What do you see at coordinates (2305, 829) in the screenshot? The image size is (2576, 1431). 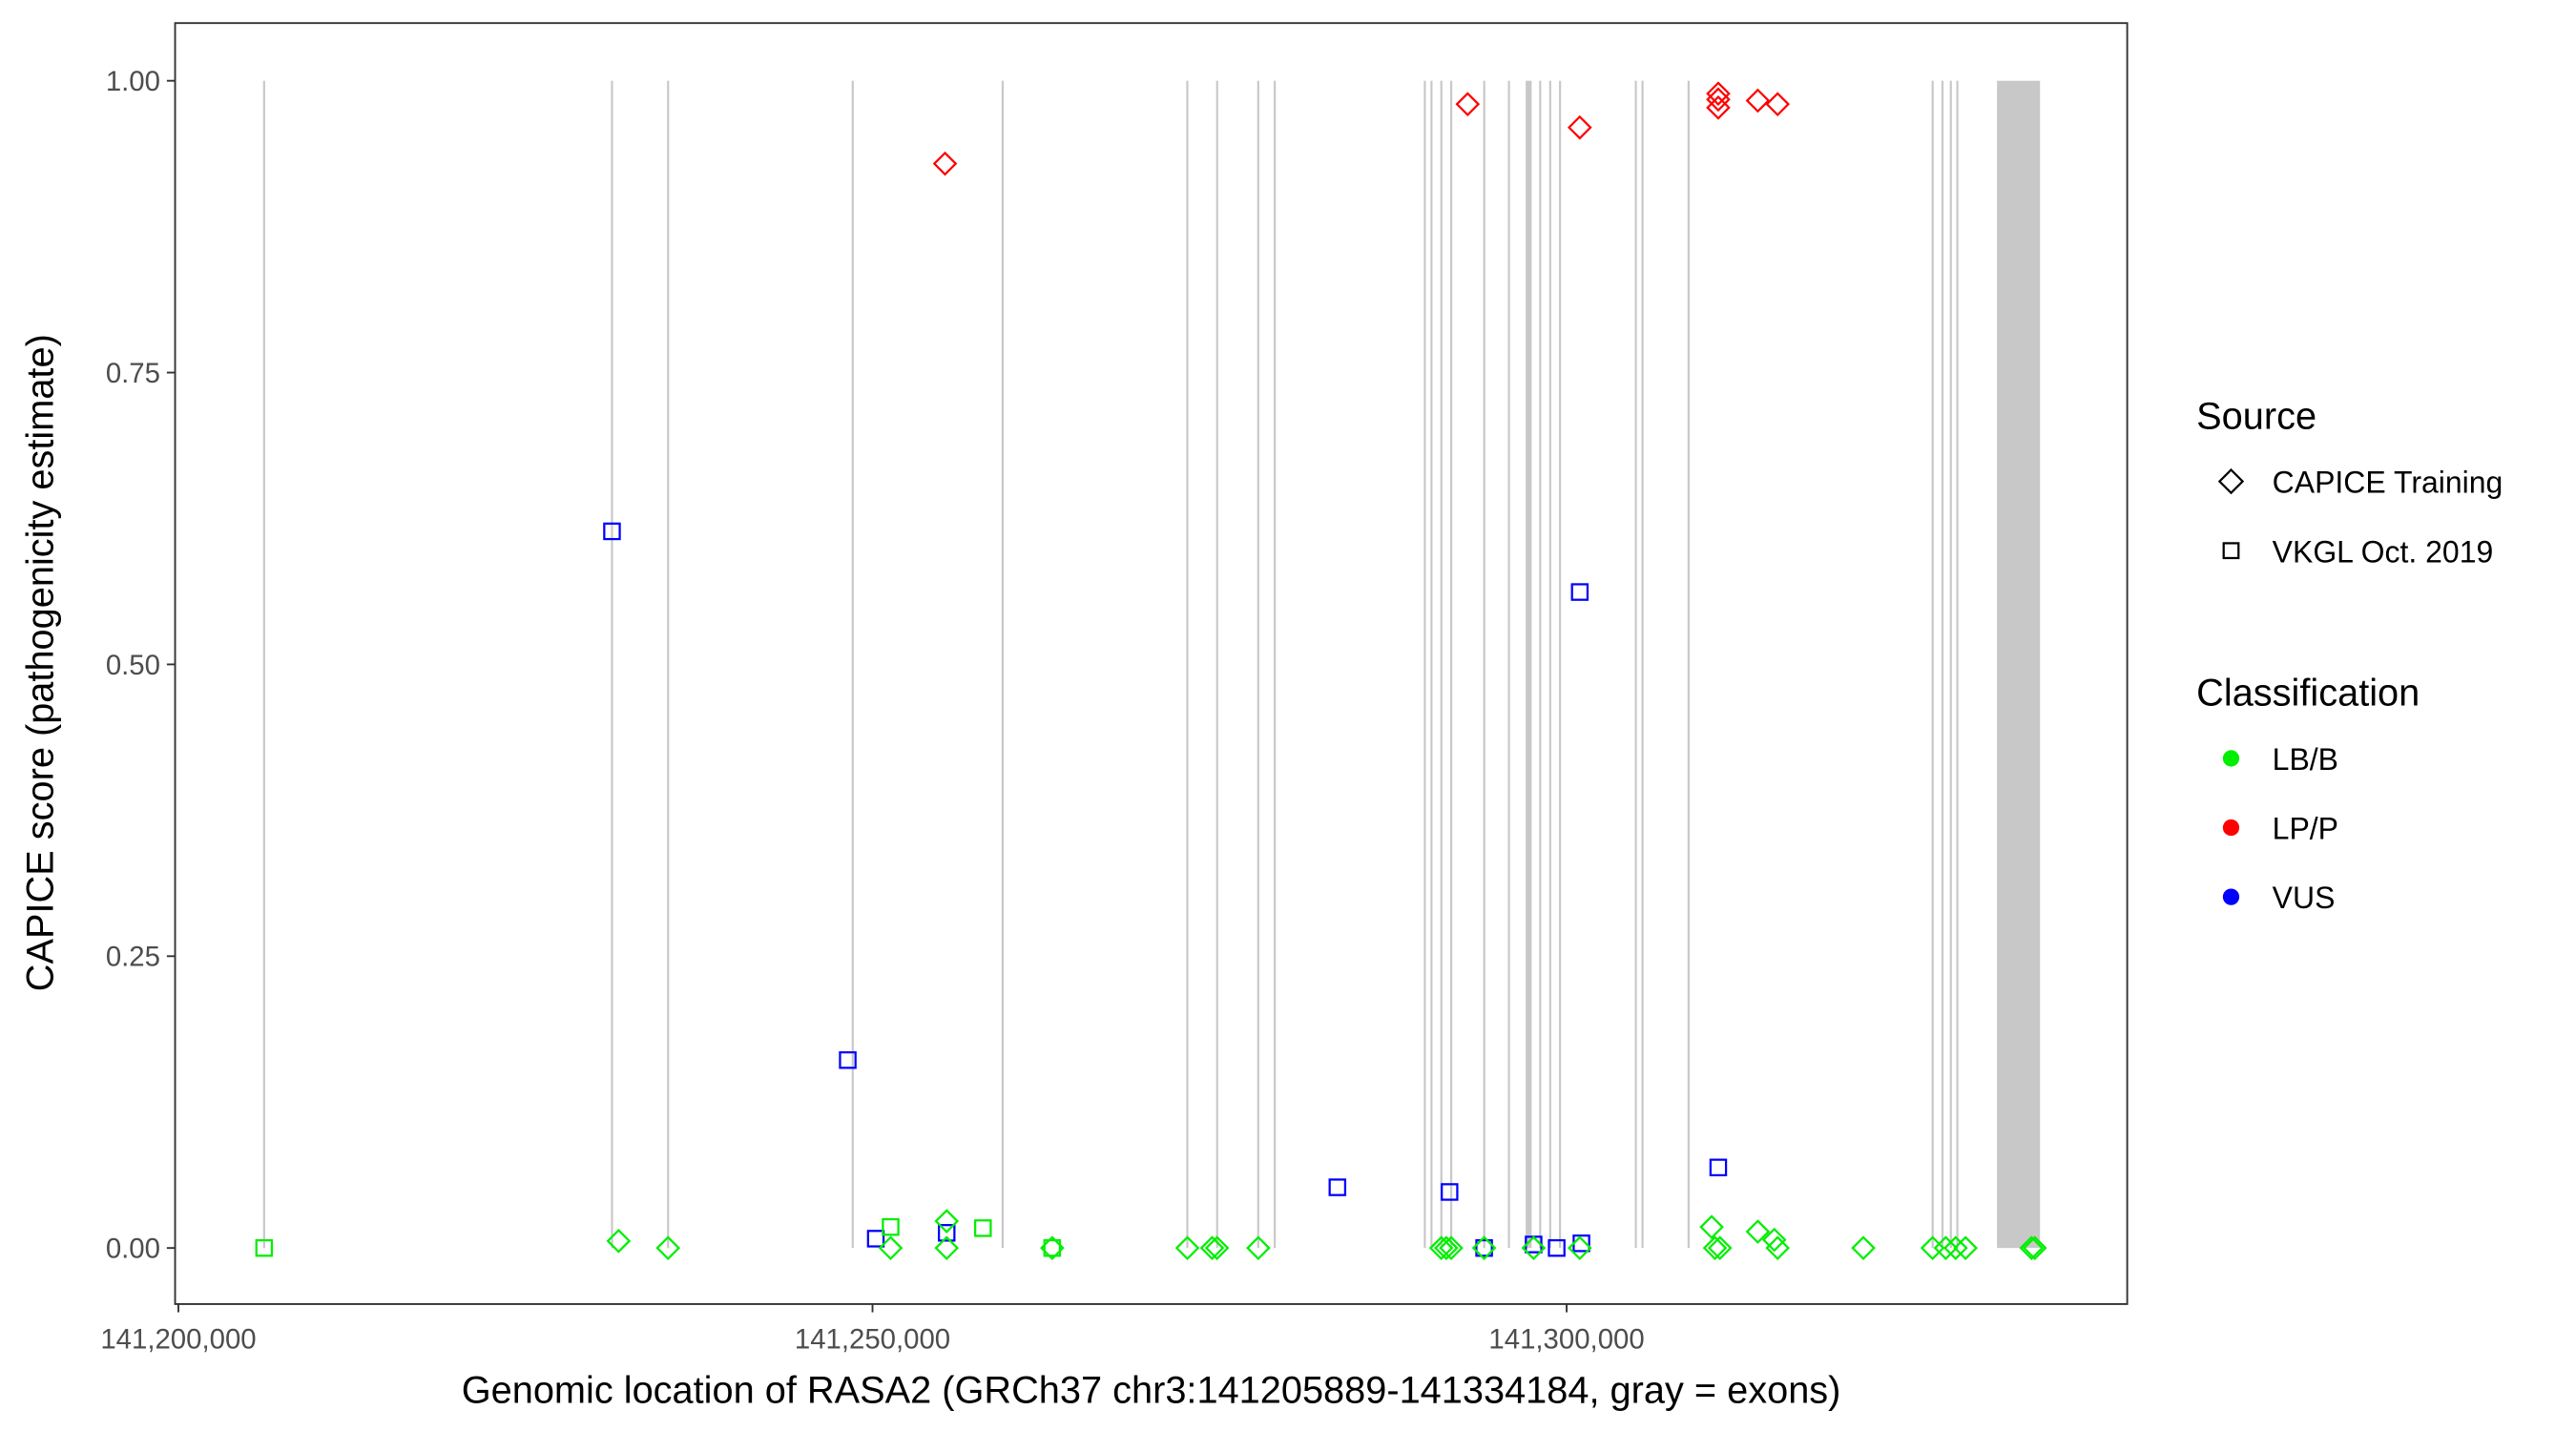 I see `legend-class-lpp: LP/P` at bounding box center [2305, 829].